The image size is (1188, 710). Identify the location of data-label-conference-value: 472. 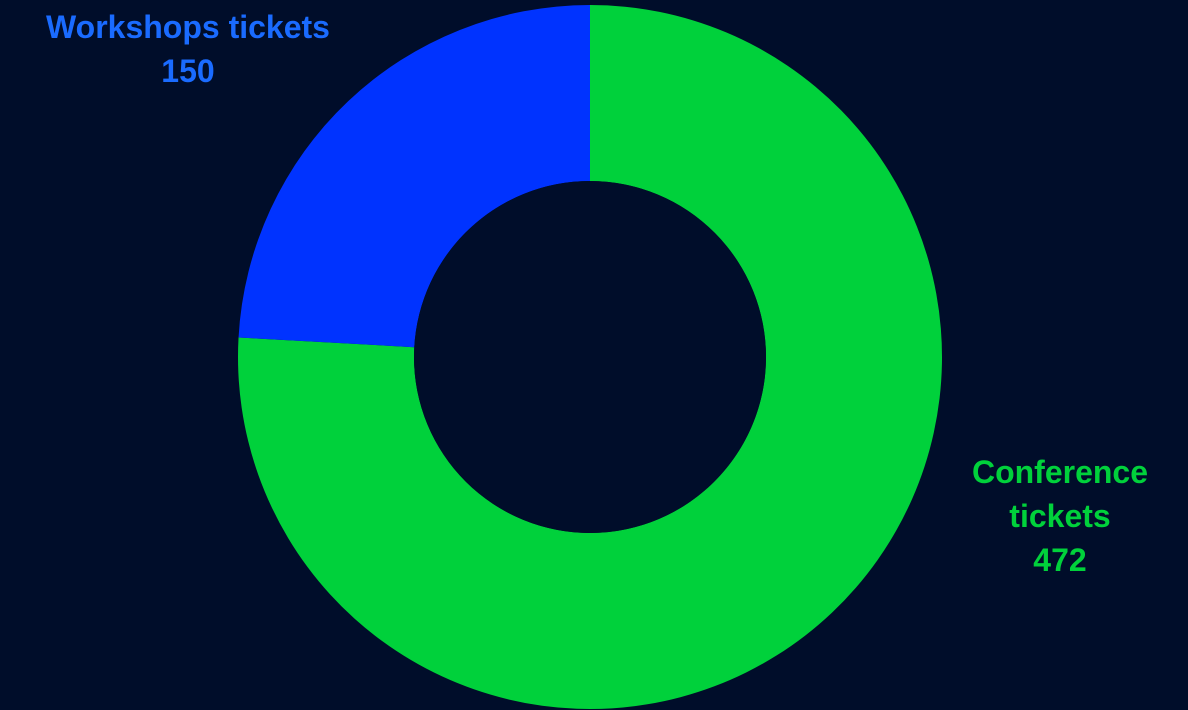
(1060, 560).